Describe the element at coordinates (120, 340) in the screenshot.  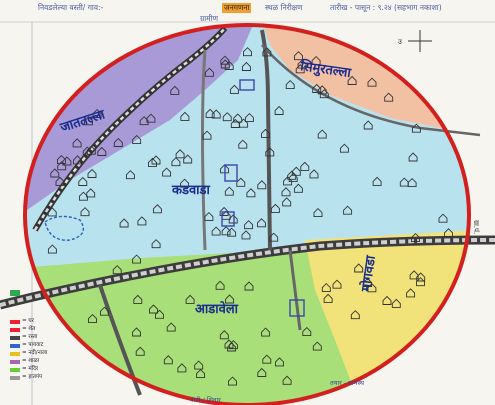
I see `south-path` at that location.